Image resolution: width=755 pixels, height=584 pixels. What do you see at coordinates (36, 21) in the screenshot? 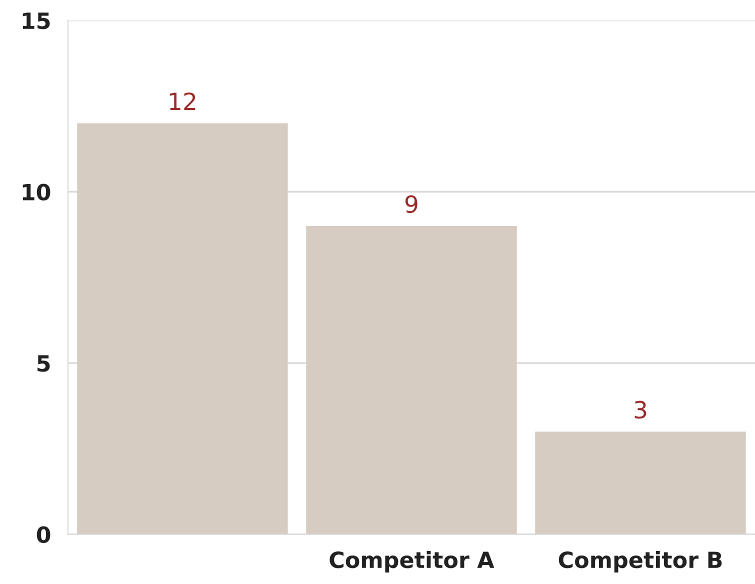
I see `y-tick-label: 15` at bounding box center [36, 21].